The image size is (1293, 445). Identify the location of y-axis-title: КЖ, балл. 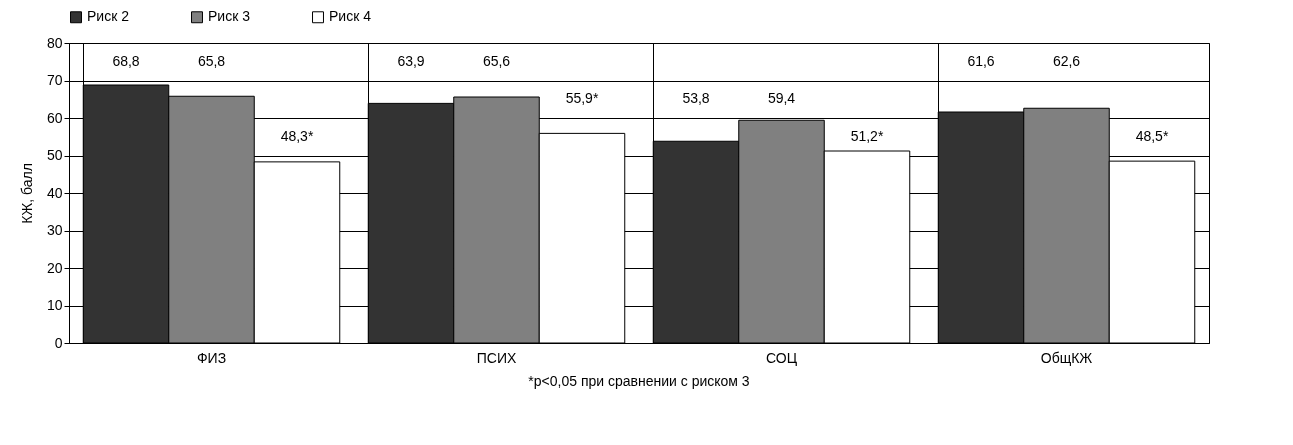
(26, 193).